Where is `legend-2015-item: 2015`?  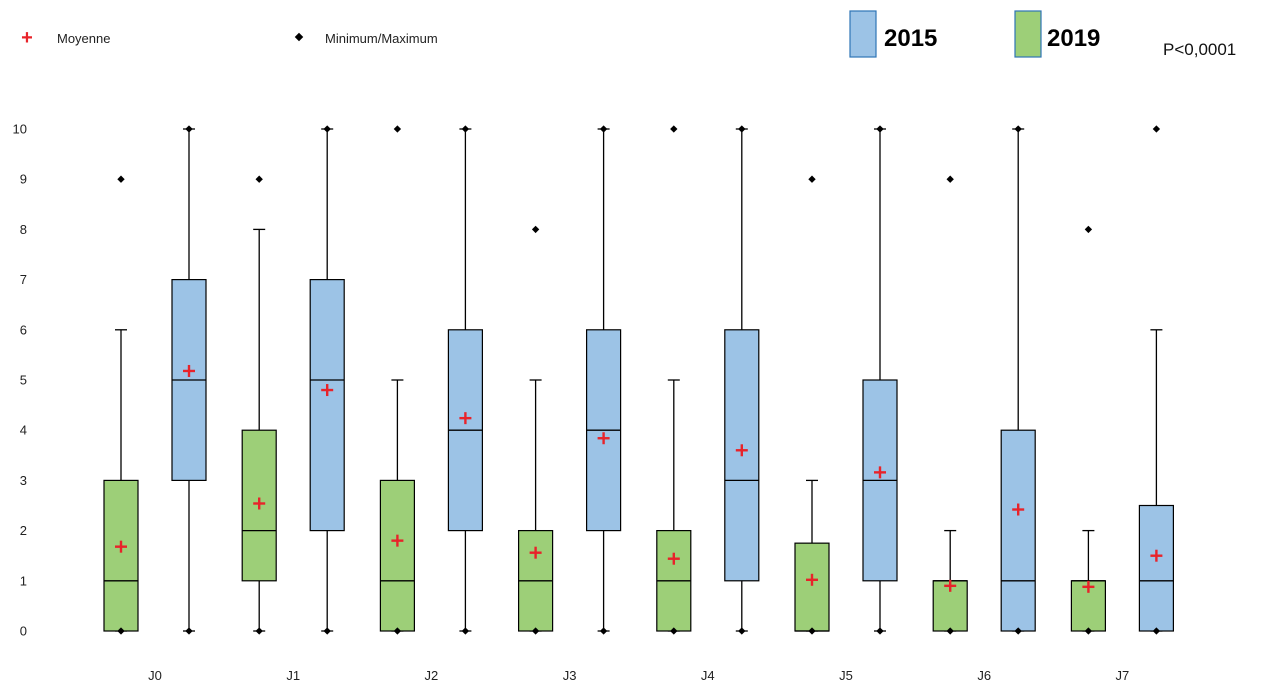 legend-2015-item: 2015 is located at coordinates (893, 34).